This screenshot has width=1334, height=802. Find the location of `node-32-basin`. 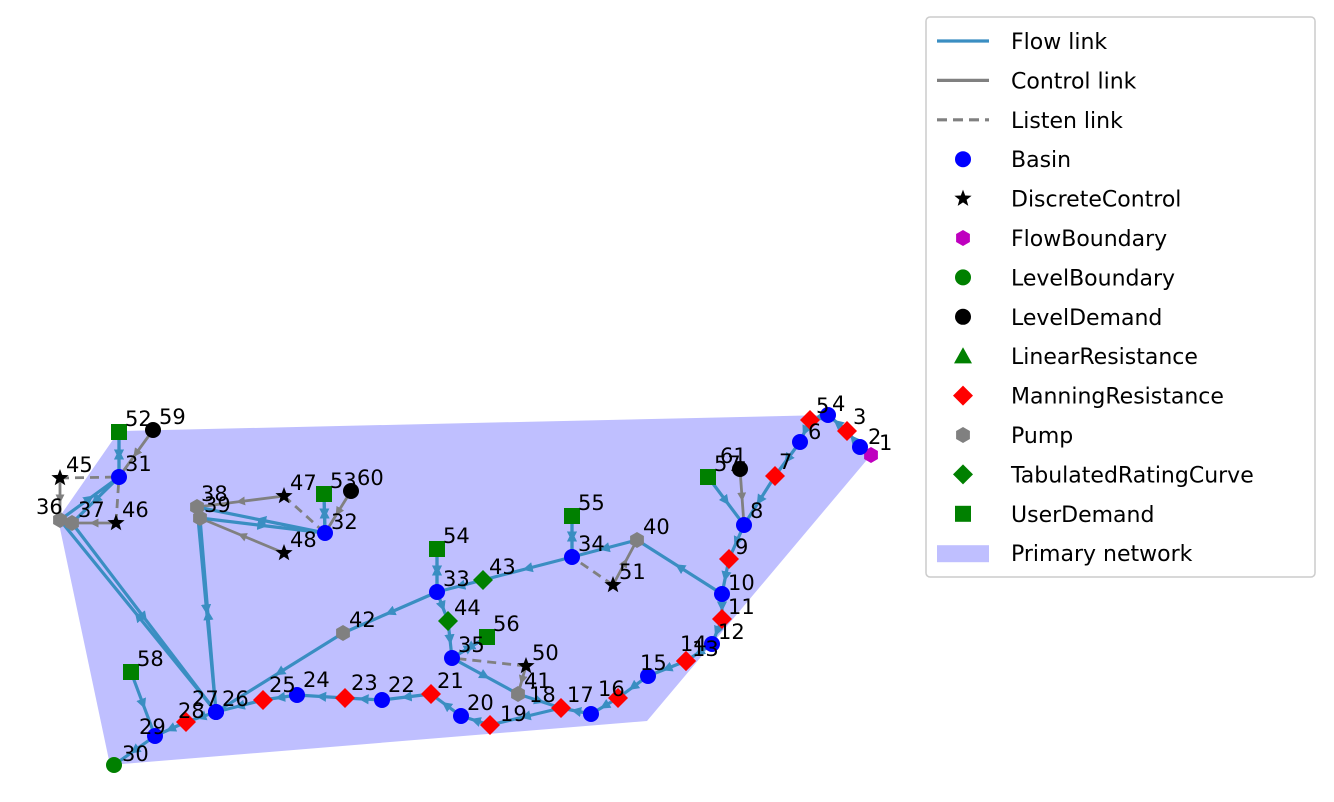

node-32-basin is located at coordinates (325, 533).